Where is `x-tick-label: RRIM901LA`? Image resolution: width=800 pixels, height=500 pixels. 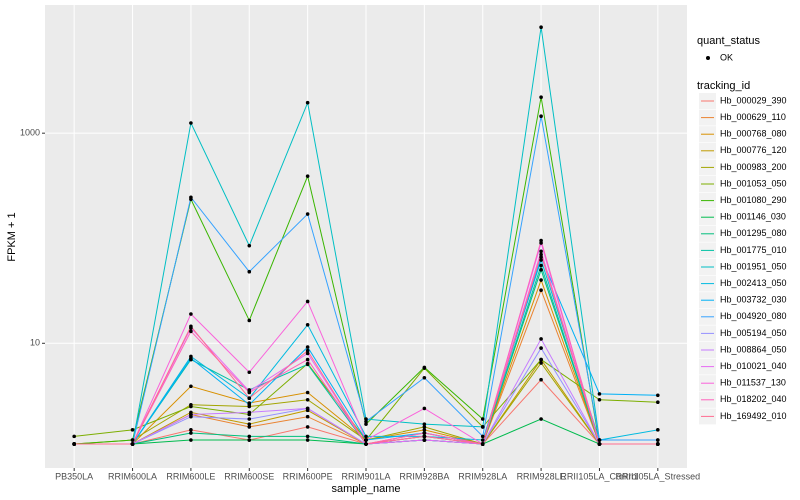 x-tick-label: RRIM901LA is located at coordinates (365, 476).